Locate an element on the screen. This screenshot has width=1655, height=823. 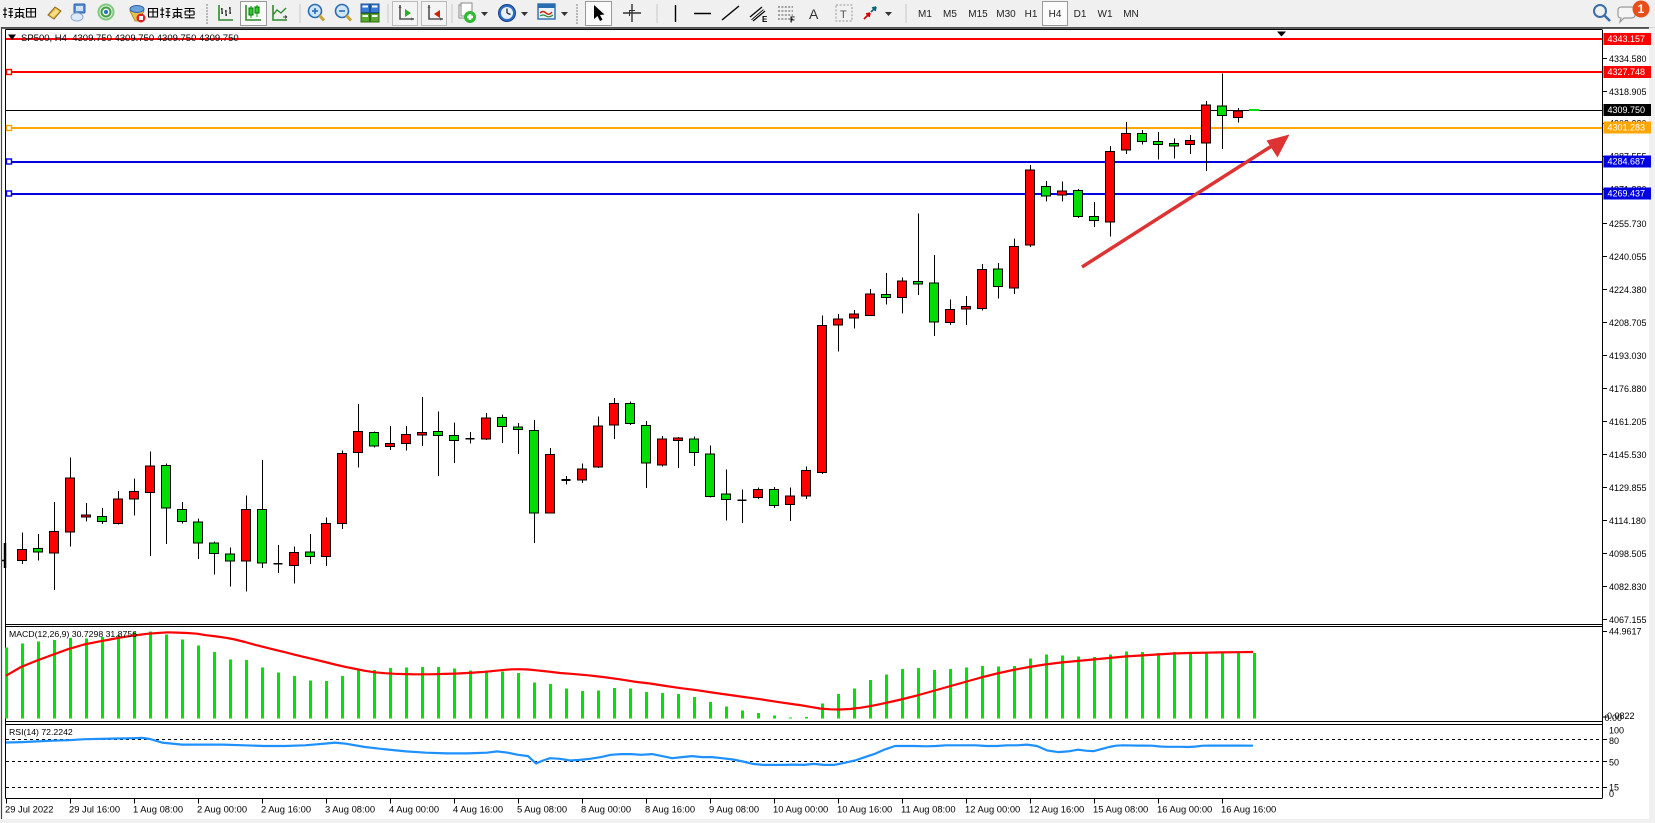
svg-text: 4284.687 is located at coordinates (1627, 162).